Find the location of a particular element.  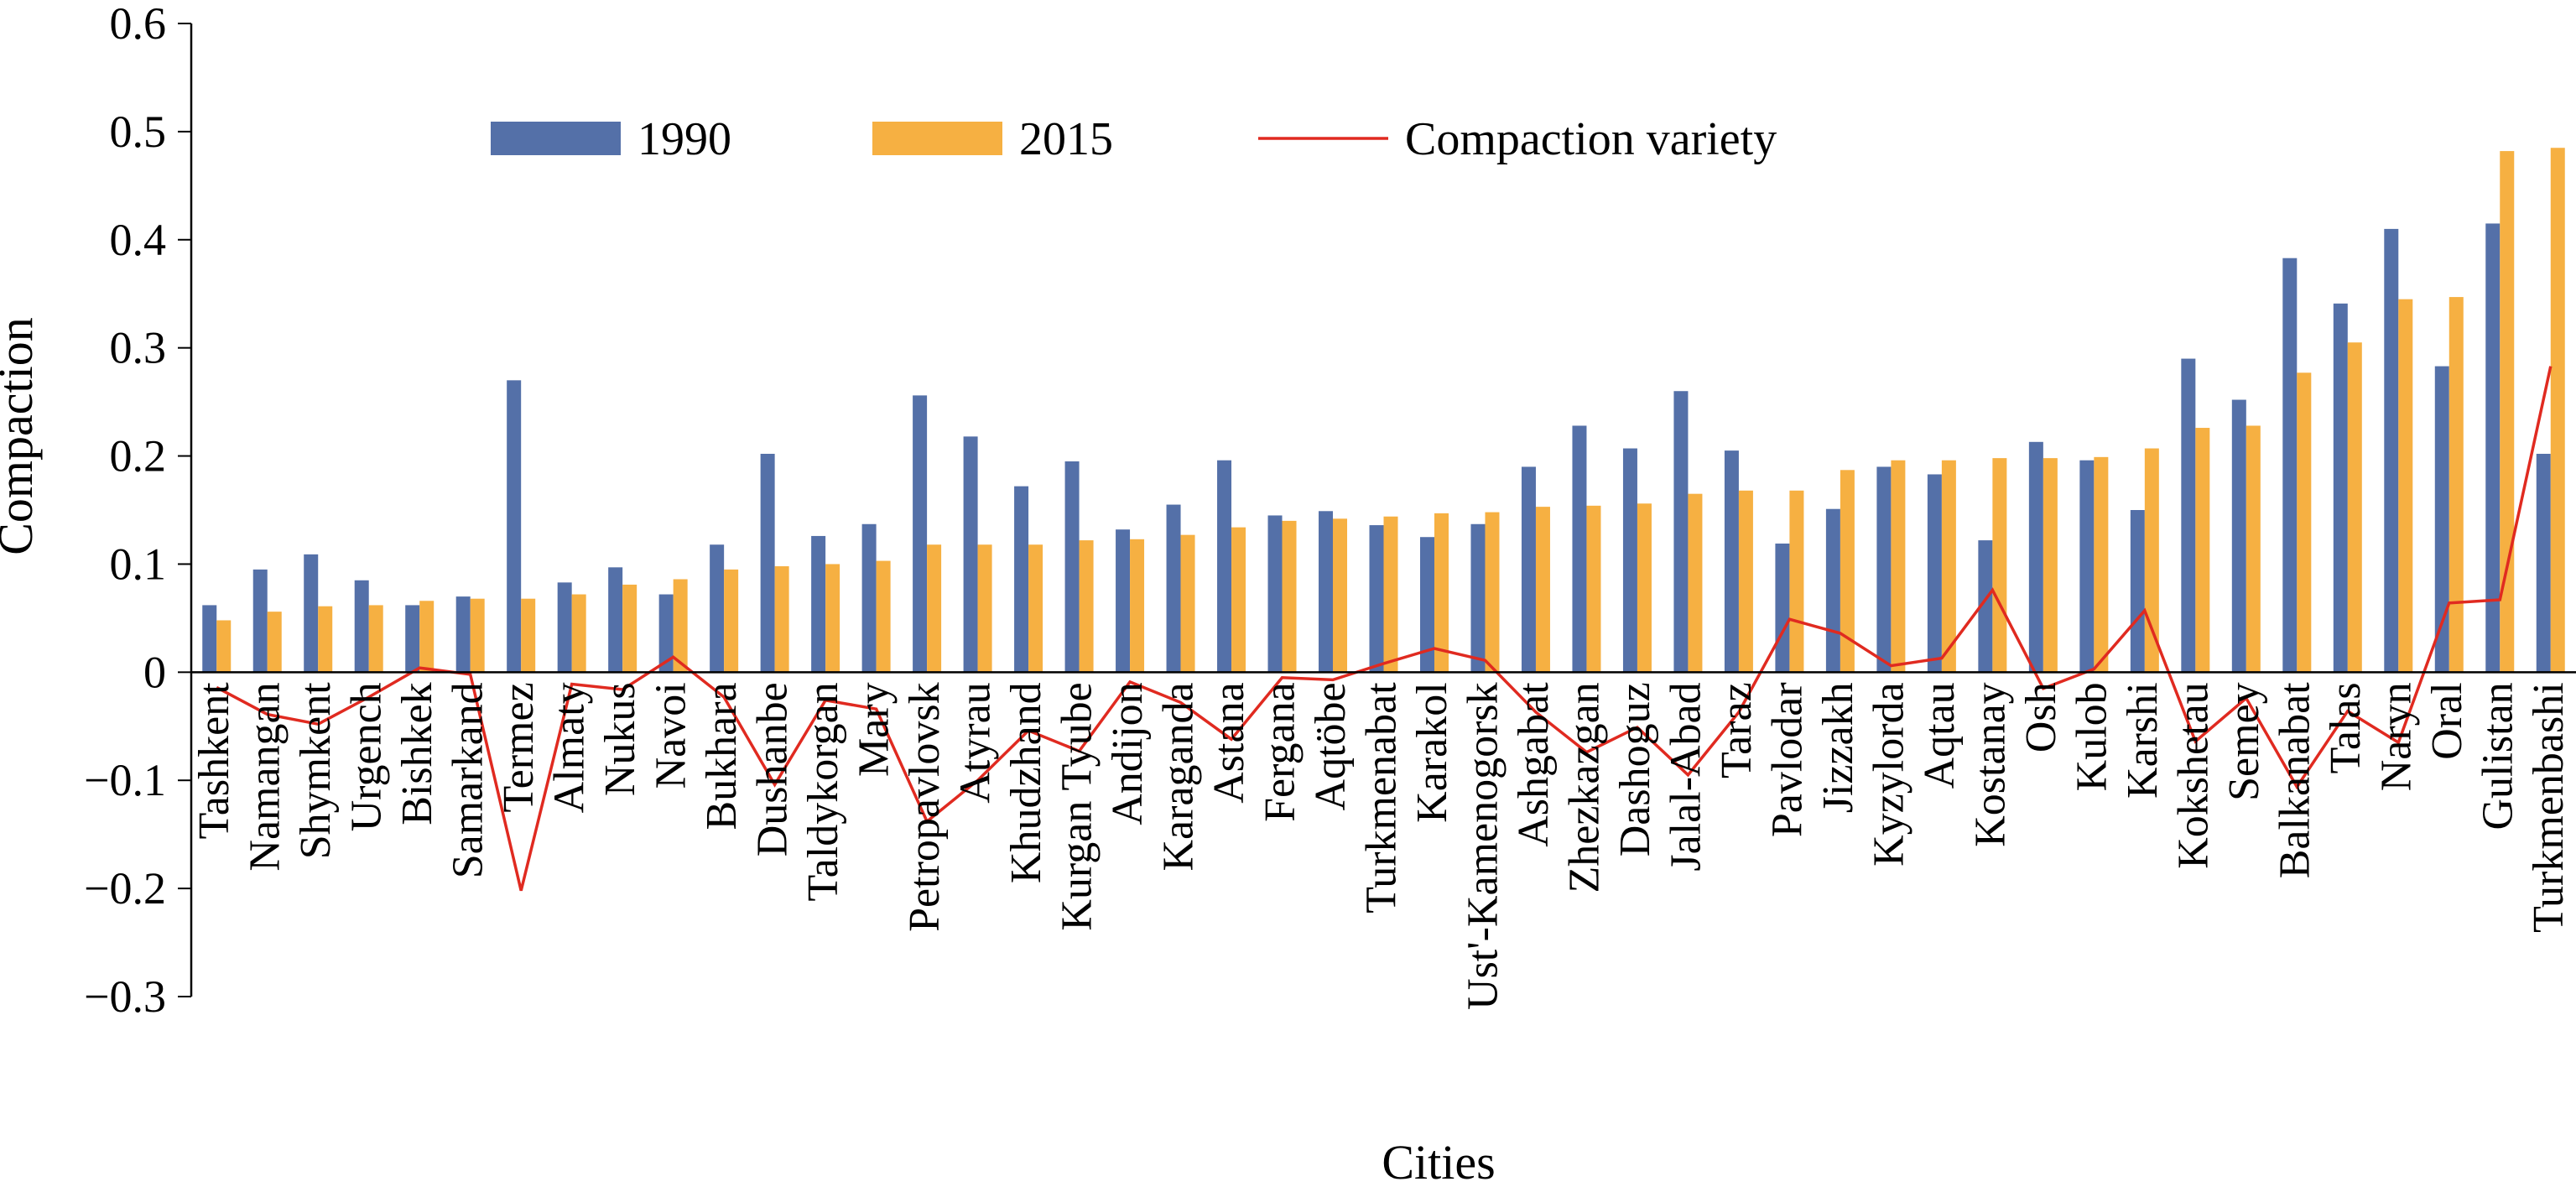

x-category-label: Bishkek is located at coordinates (417, 753).